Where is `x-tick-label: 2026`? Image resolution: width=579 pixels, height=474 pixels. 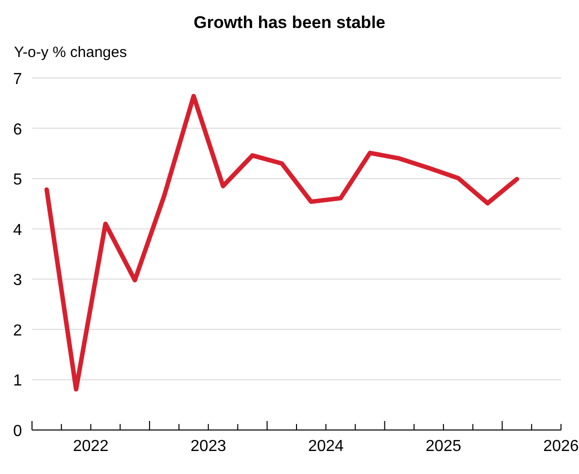
x-tick-label: 2026 is located at coordinates (561, 446).